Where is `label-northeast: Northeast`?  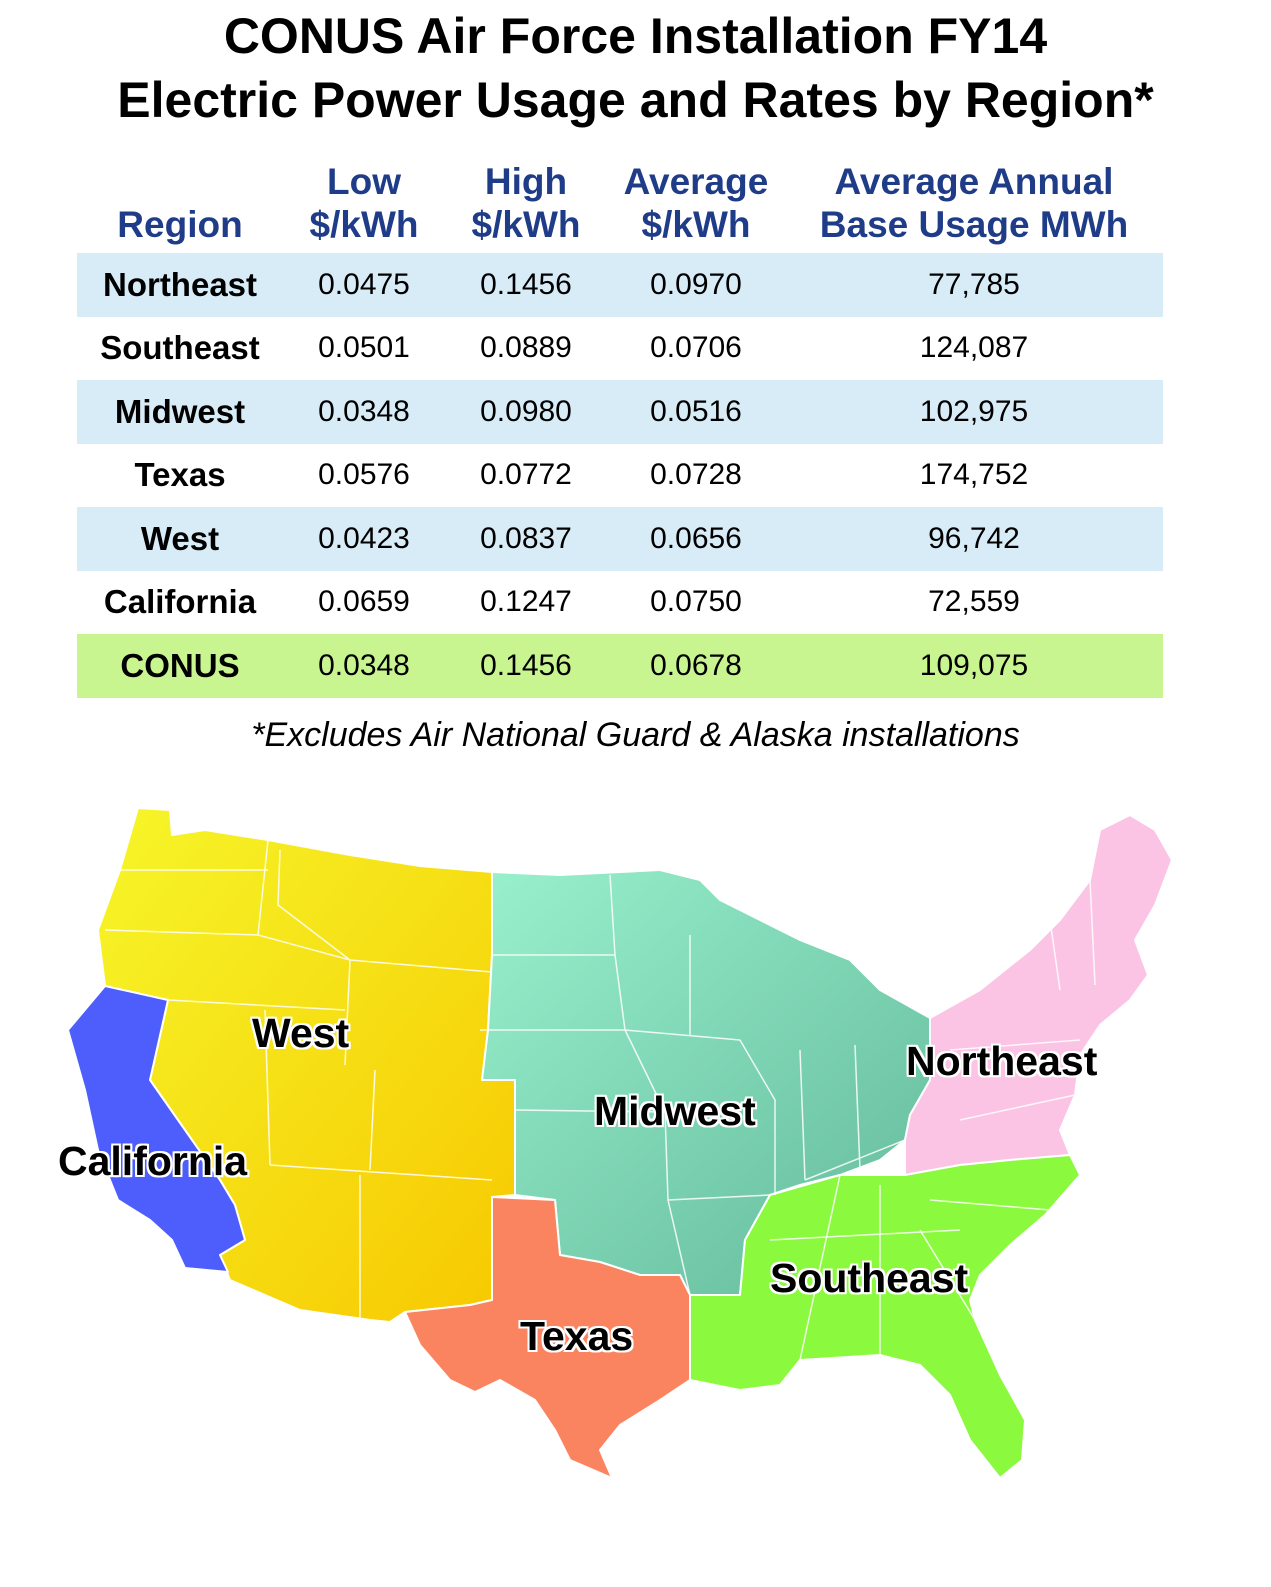 label-northeast: Northeast is located at coordinates (1002, 1061).